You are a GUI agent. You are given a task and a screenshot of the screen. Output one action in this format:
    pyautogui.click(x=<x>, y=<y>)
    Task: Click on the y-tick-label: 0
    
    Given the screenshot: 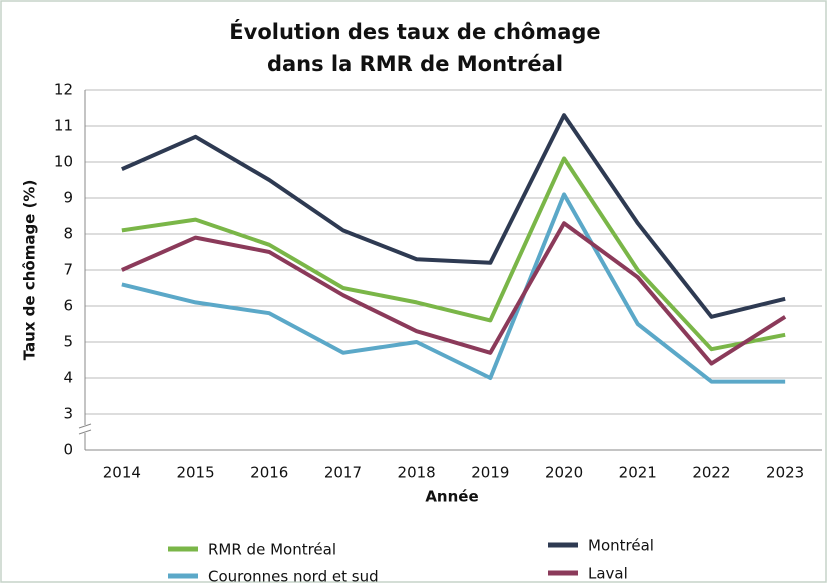 What is the action you would take?
    pyautogui.click(x=68, y=450)
    